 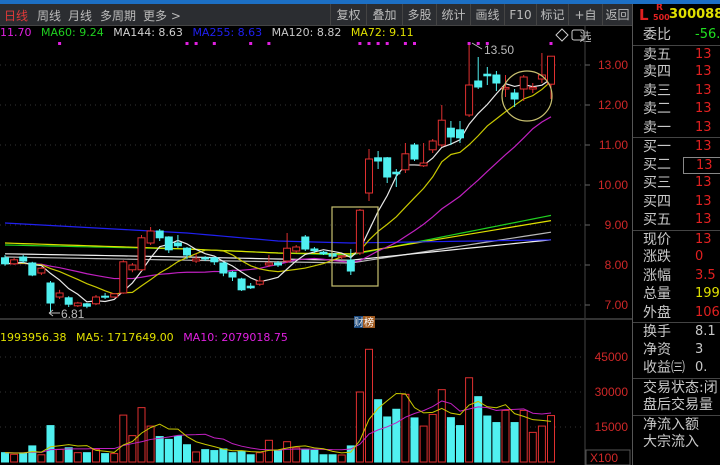 What do you see at coordinates (657, 201) in the screenshot?
I see `quote-label: 买四` at bounding box center [657, 201].